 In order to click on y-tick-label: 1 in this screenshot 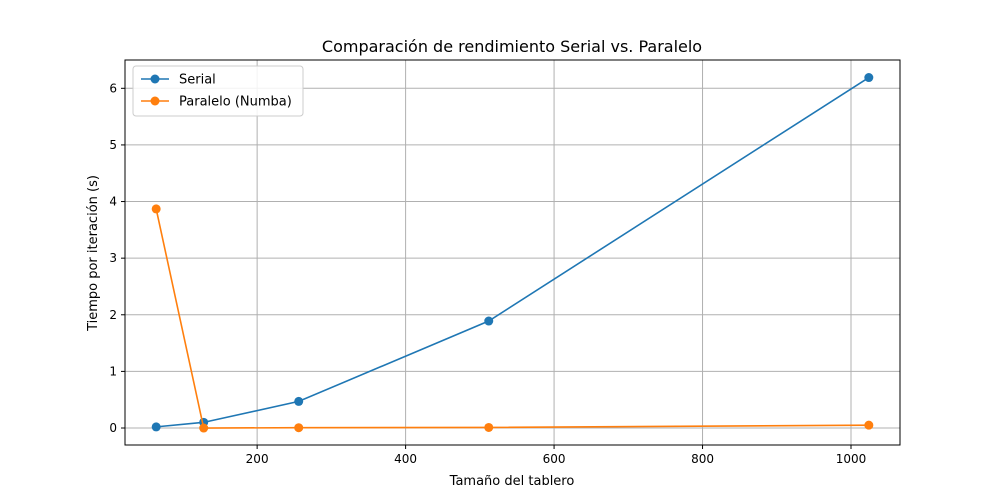, I will do `click(113, 371)`.